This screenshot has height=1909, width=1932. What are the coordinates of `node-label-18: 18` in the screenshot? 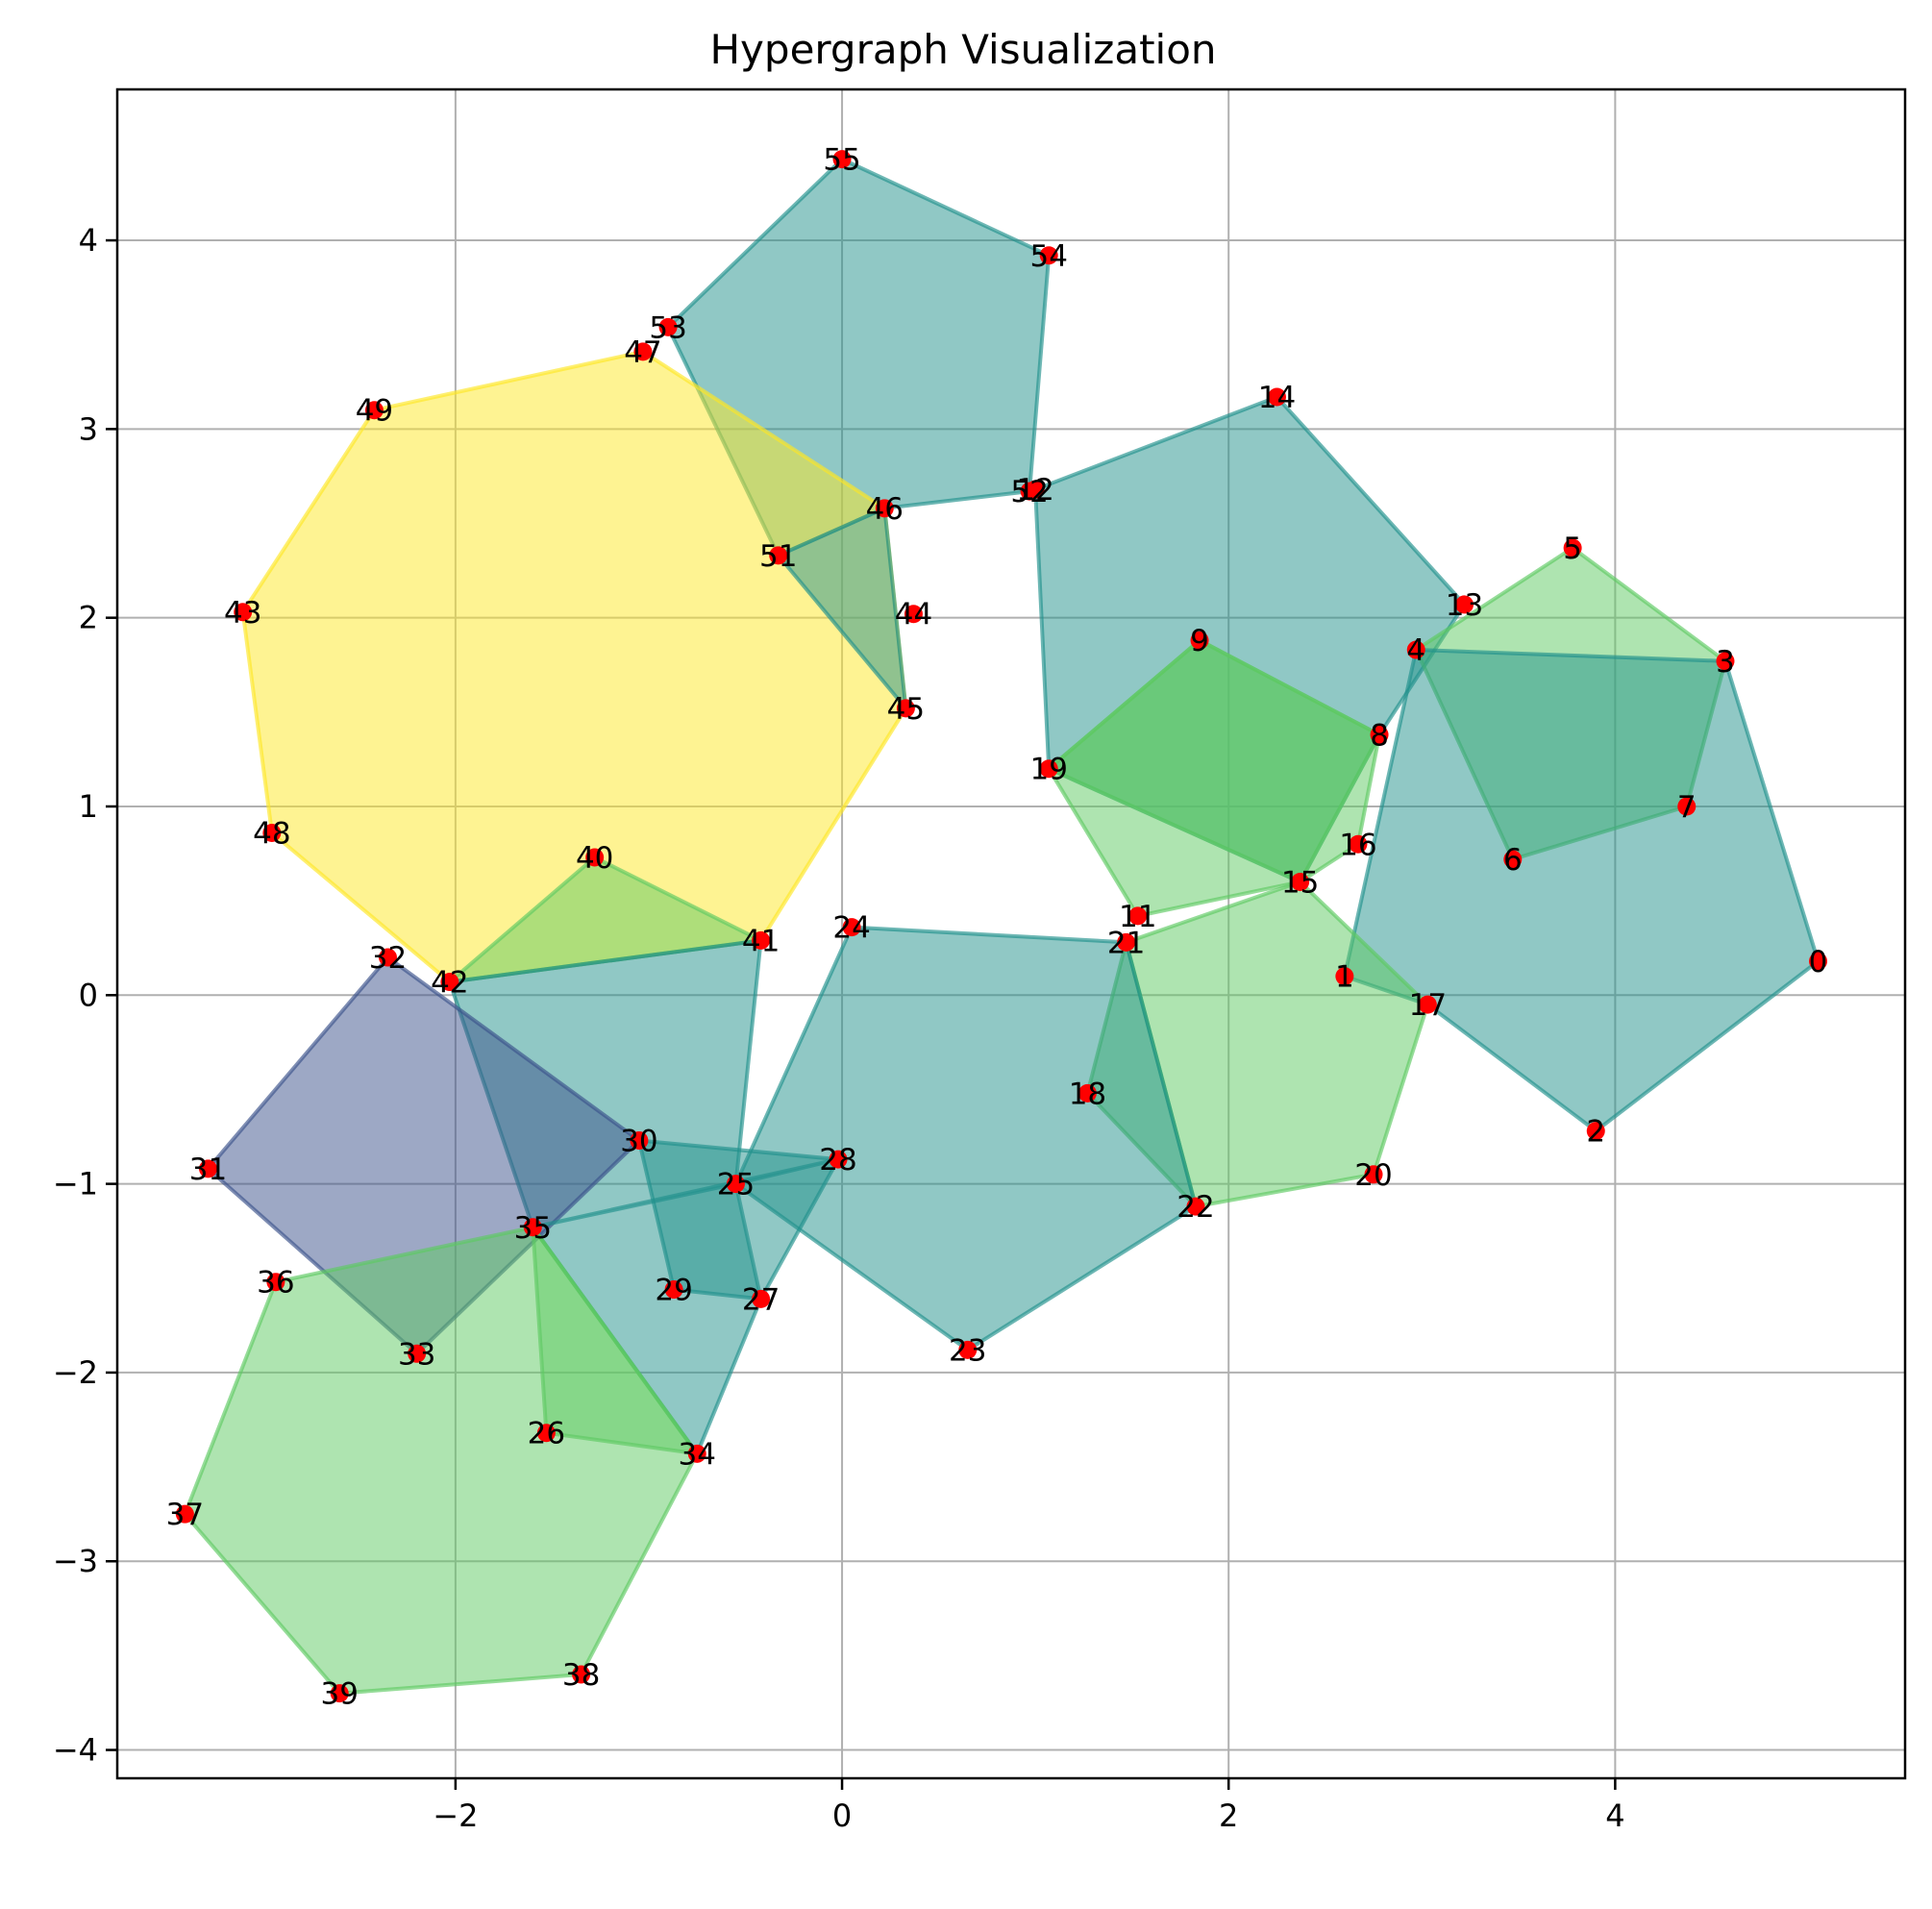 It's located at (1088, 1094).